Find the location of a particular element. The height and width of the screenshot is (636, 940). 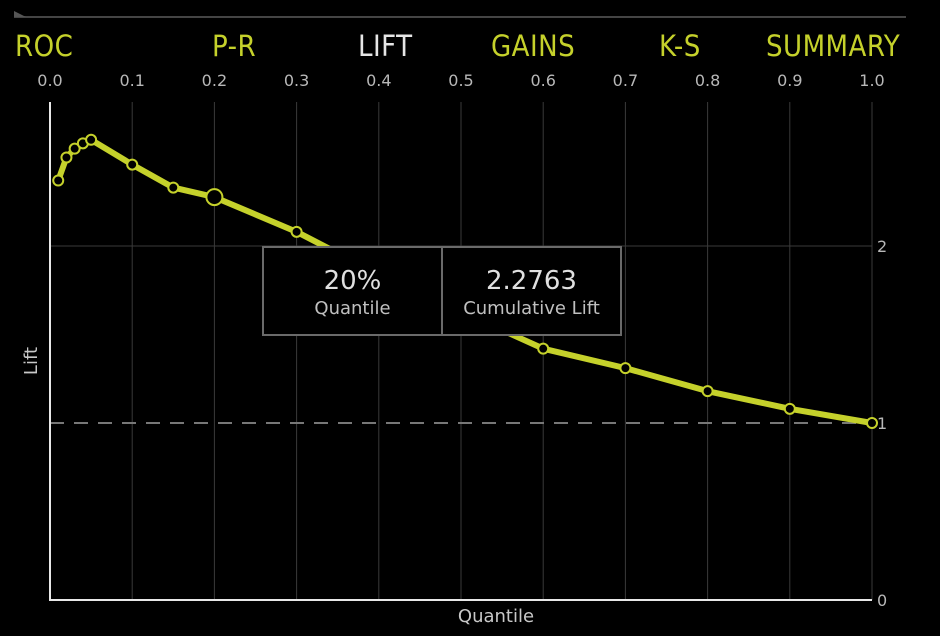

tab-lift: LIFT is located at coordinates (385, 46).